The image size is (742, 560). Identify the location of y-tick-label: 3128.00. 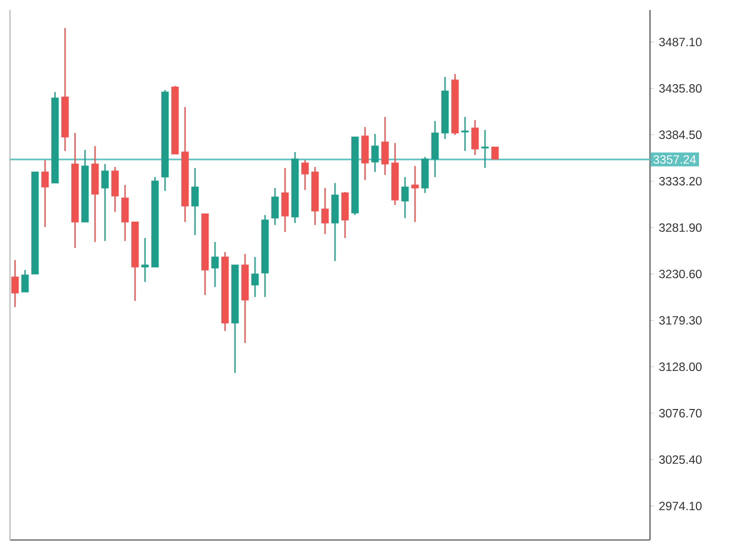
(680, 367).